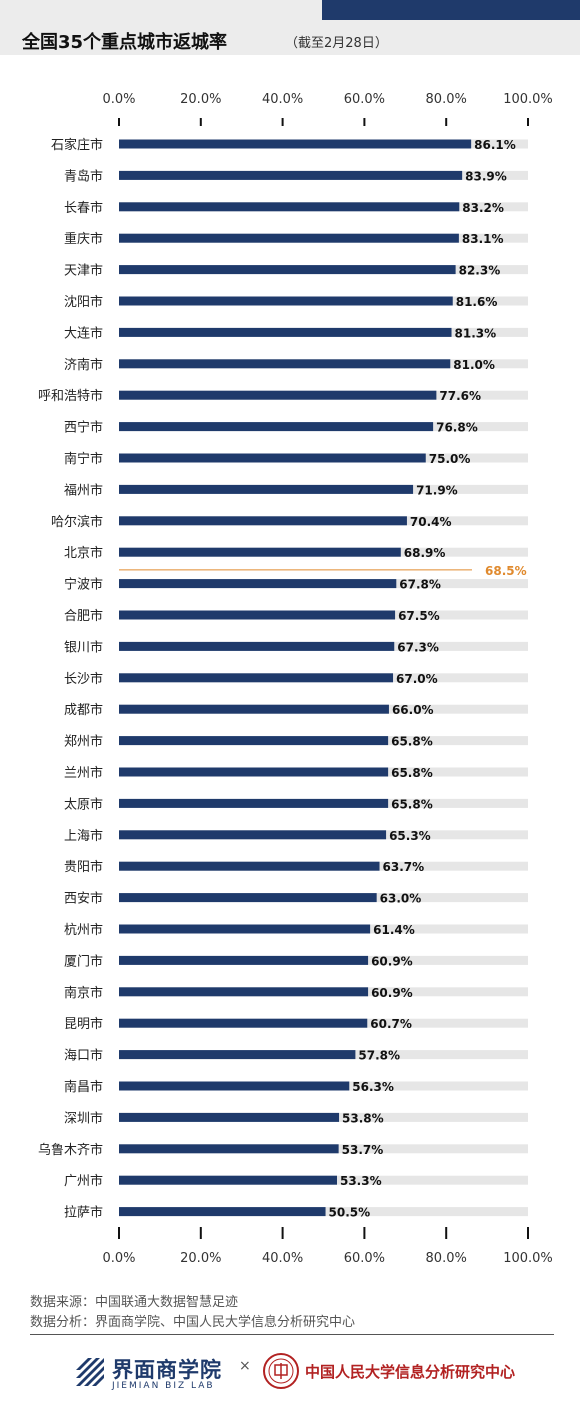 This screenshot has width=580, height=1413. Describe the element at coordinates (83, 616) in the screenshot. I see `category-label: 合肥市` at that location.